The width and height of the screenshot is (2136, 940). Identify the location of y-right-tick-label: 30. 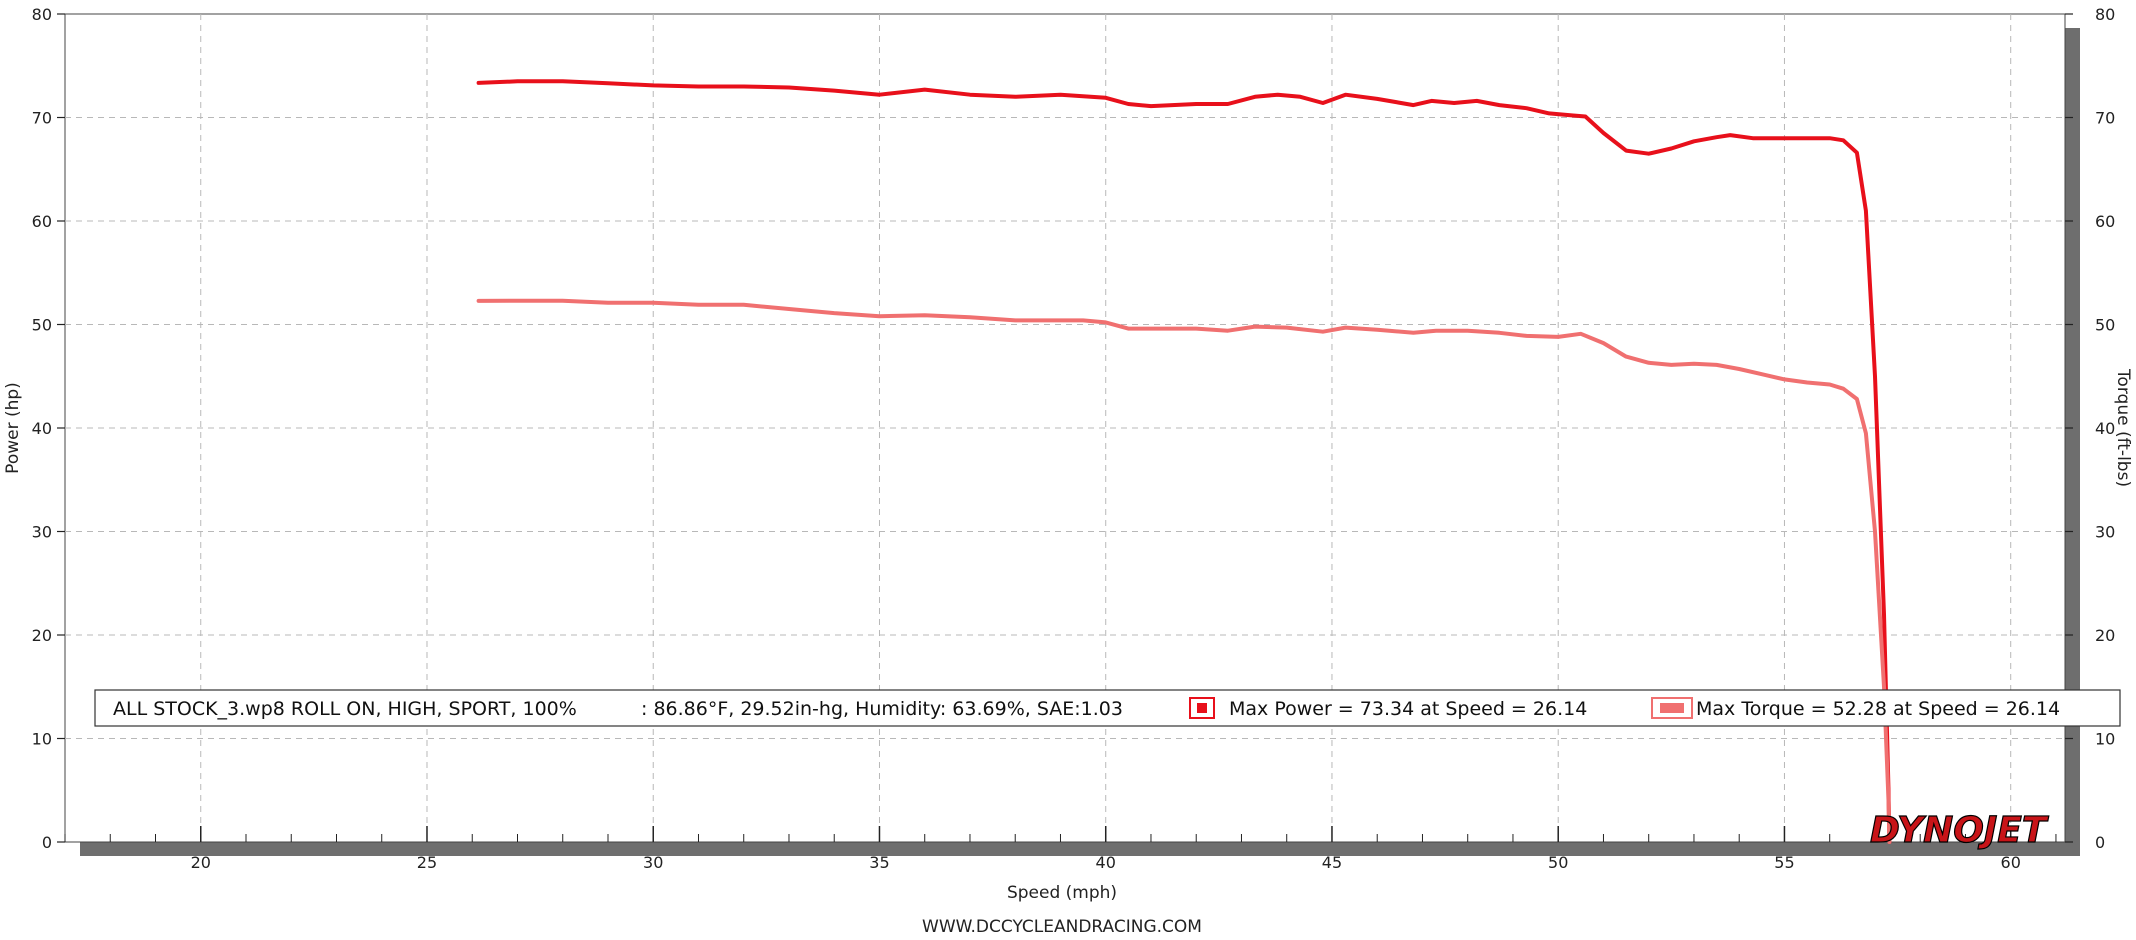
(2105, 532).